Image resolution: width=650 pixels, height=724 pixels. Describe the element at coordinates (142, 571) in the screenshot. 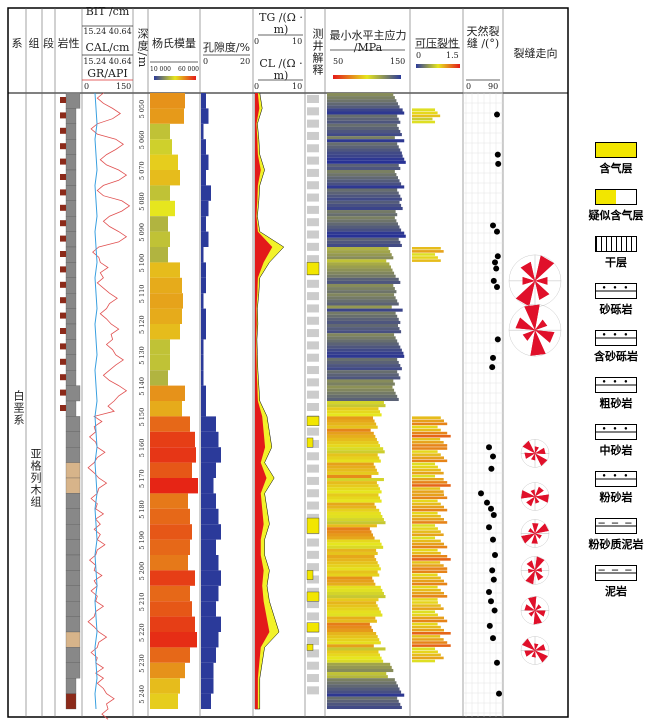

I see `depth-tick-label: 5 200` at that location.